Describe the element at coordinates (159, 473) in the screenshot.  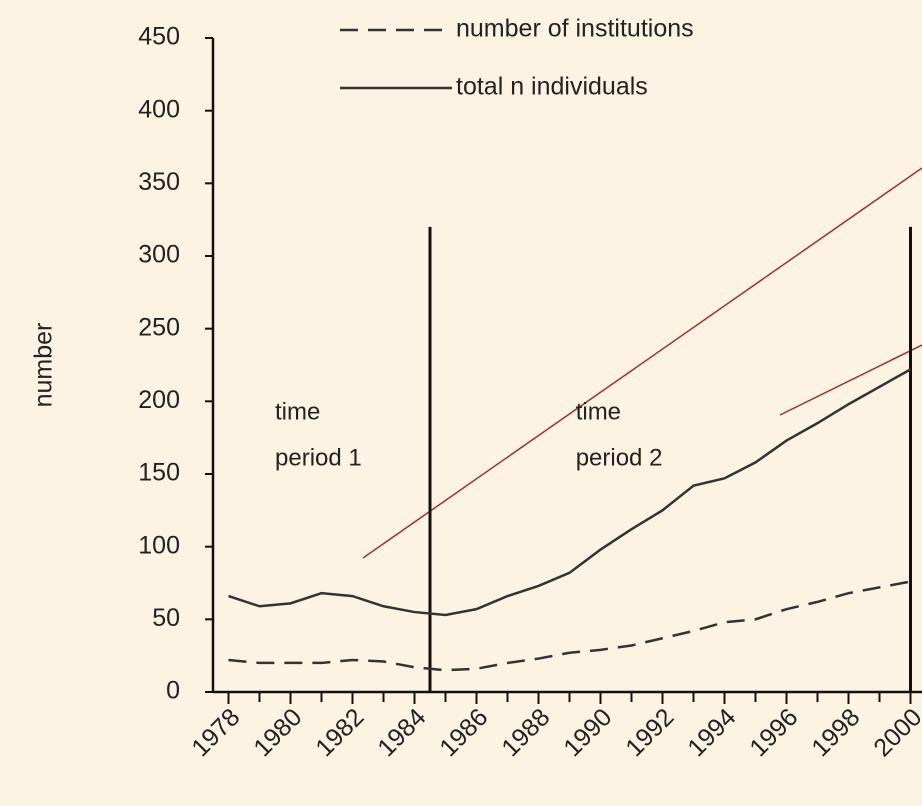
I see `y-tick-label: 150` at that location.